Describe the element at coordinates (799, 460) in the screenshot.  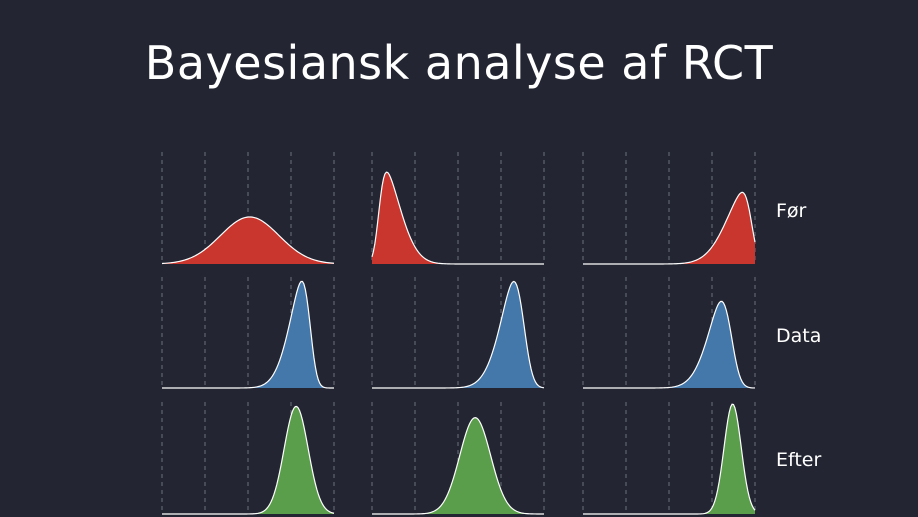
I see `row-label-posterior: Efter` at that location.